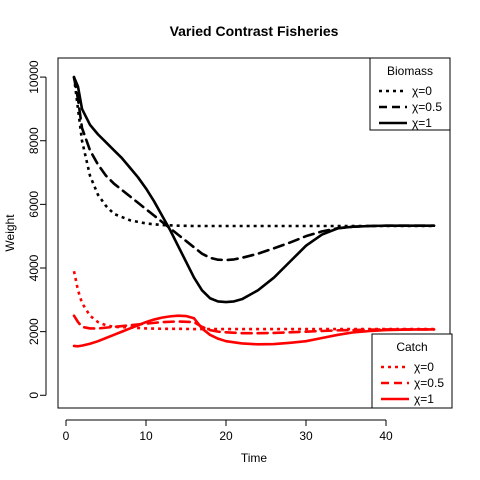  I want to click on x-tick-label: 0, so click(66, 436).